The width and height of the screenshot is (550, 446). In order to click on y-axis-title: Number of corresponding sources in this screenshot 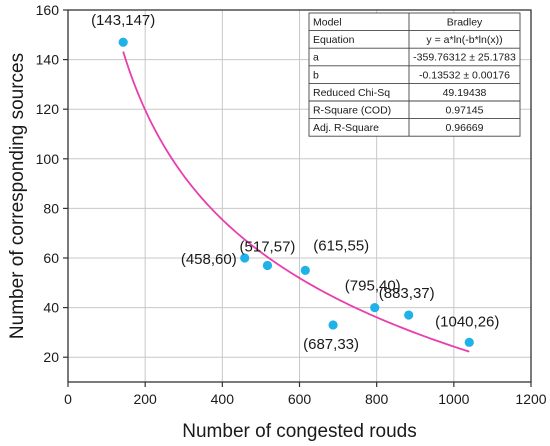, I will do `click(17, 196)`.